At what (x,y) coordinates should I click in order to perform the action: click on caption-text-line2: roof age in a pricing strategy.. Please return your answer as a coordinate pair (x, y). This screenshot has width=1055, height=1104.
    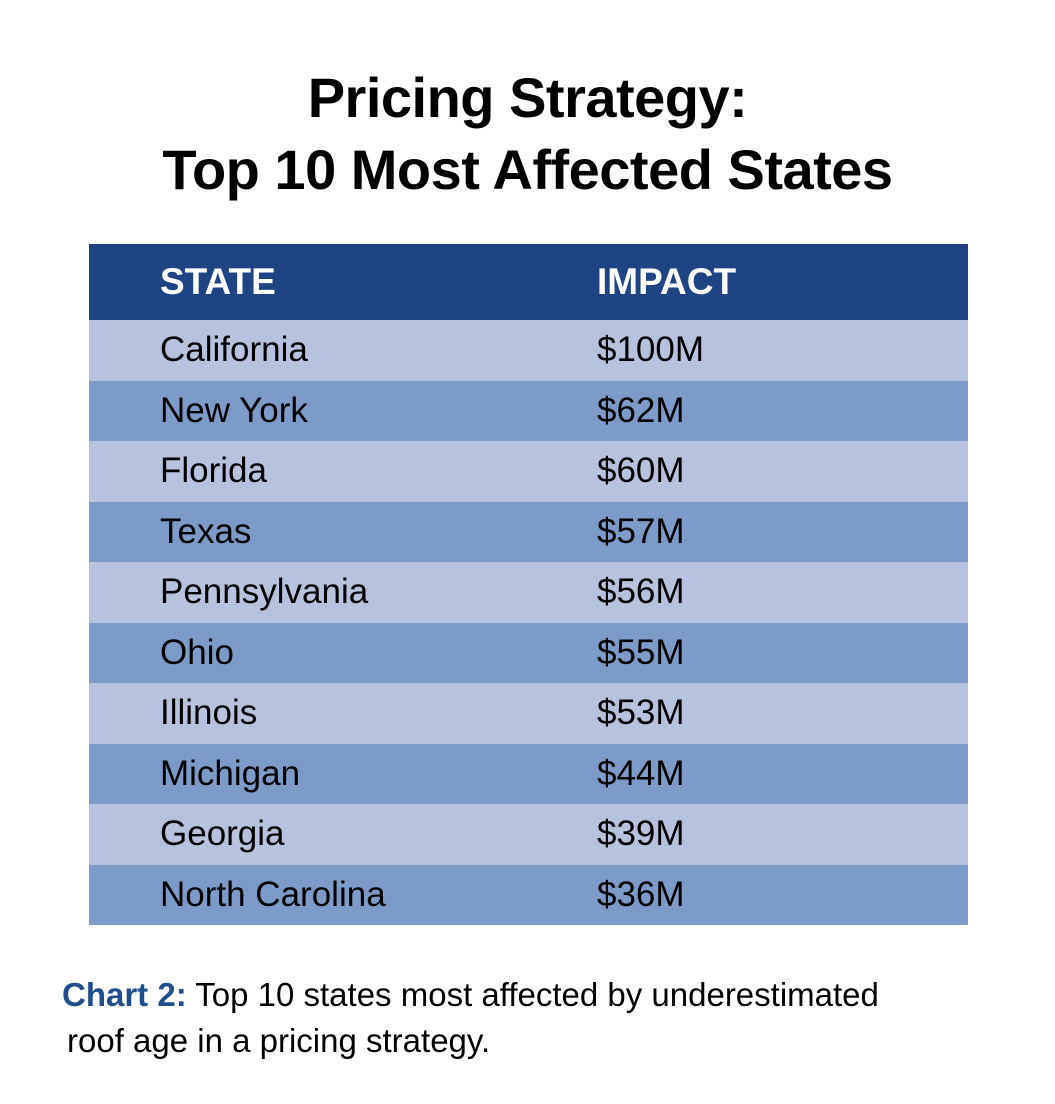
    Looking at the image, I should click on (279, 1040).